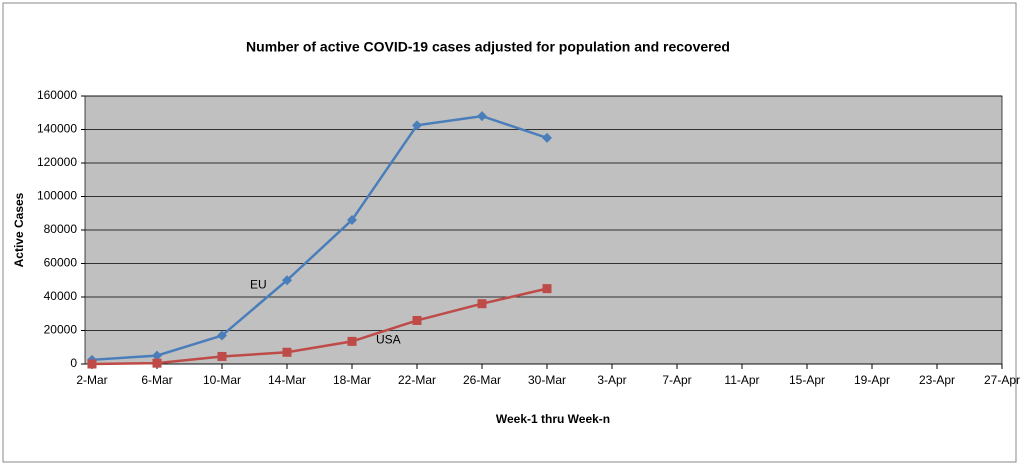 The image size is (1020, 465). What do you see at coordinates (676, 380) in the screenshot?
I see `x-tick-label: 7-Apr` at bounding box center [676, 380].